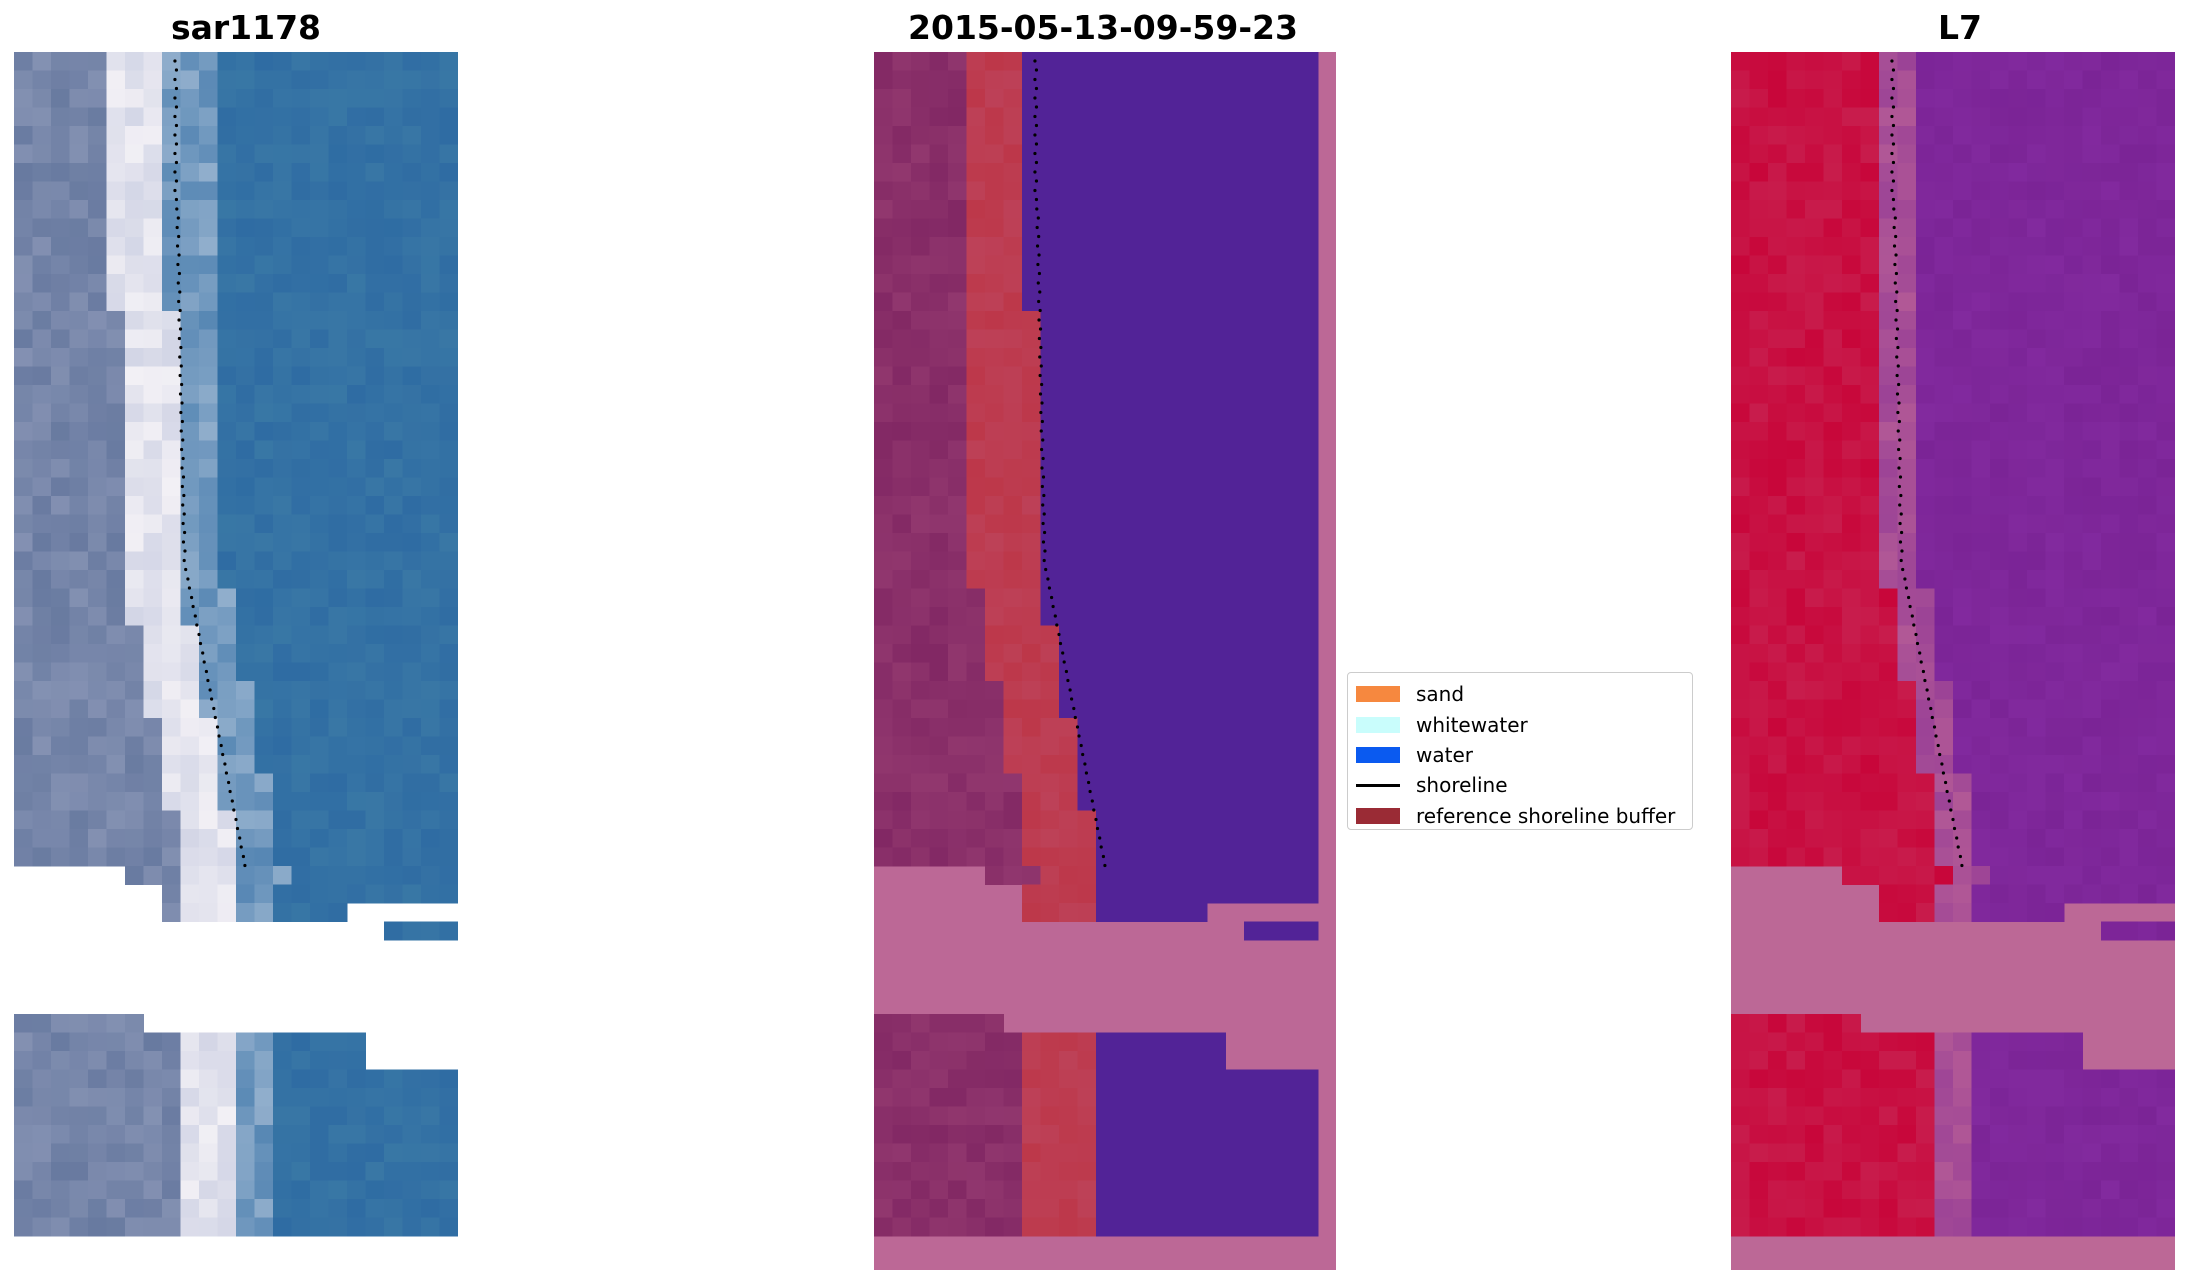 The height and width of the screenshot is (1283, 2205). What do you see at coordinates (1520, 694) in the screenshot?
I see `legend-item-sand: sand` at bounding box center [1520, 694].